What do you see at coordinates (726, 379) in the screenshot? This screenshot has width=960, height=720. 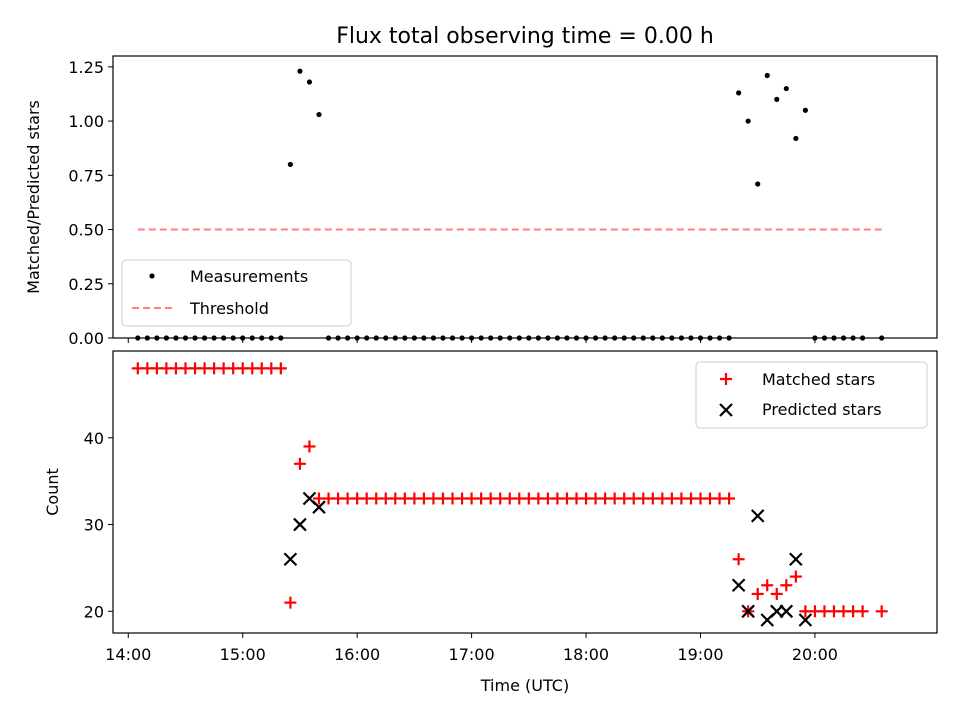 I see `legend-matched-marker` at bounding box center [726, 379].